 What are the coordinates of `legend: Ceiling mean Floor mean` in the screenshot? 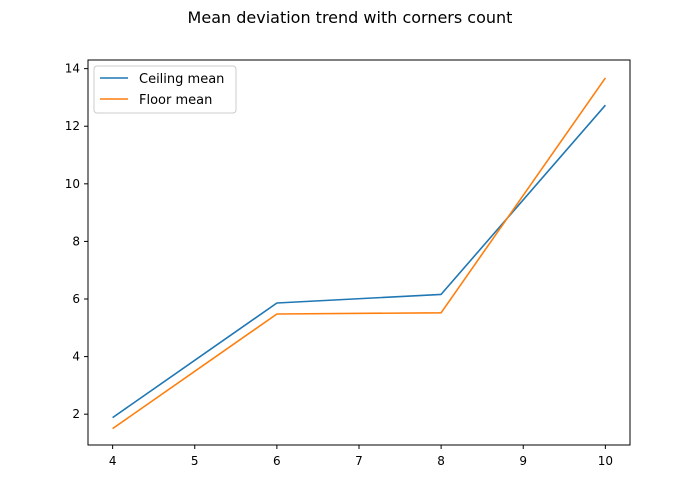 It's located at (165, 89).